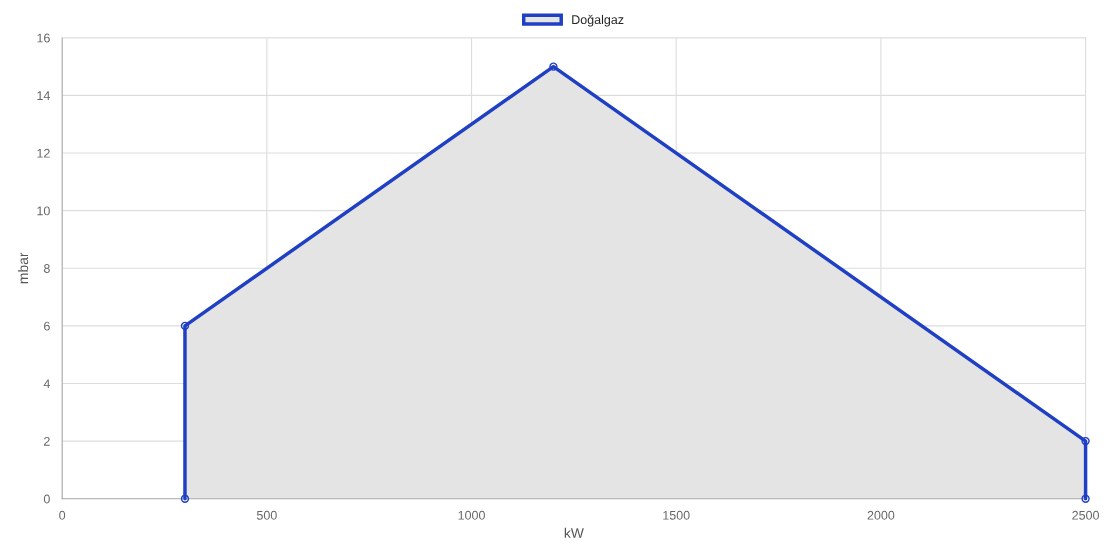 The width and height of the screenshot is (1110, 556). I want to click on y-tick-label: 6, so click(47, 326).